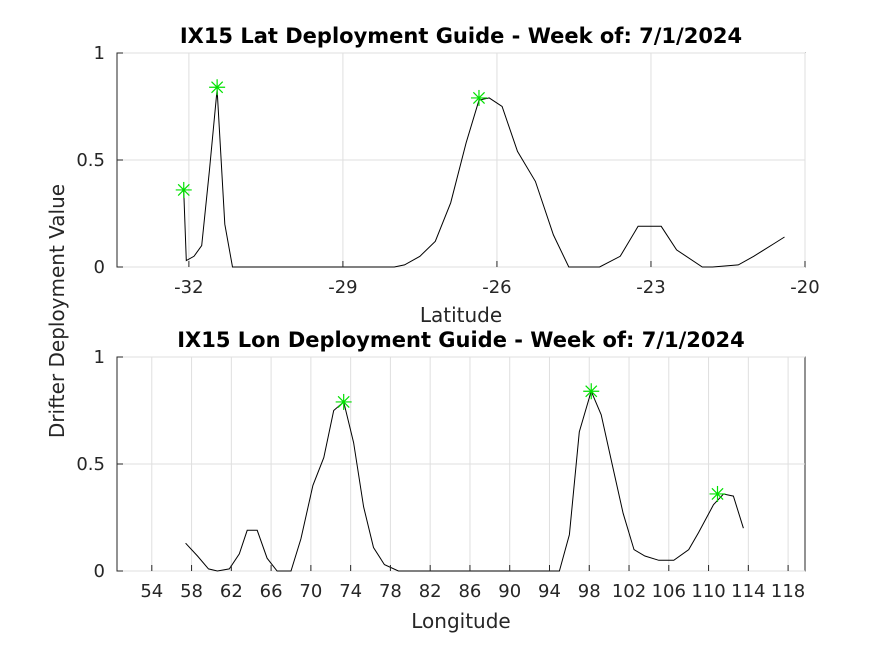  I want to click on x-tick-label: -23, so click(650, 287).